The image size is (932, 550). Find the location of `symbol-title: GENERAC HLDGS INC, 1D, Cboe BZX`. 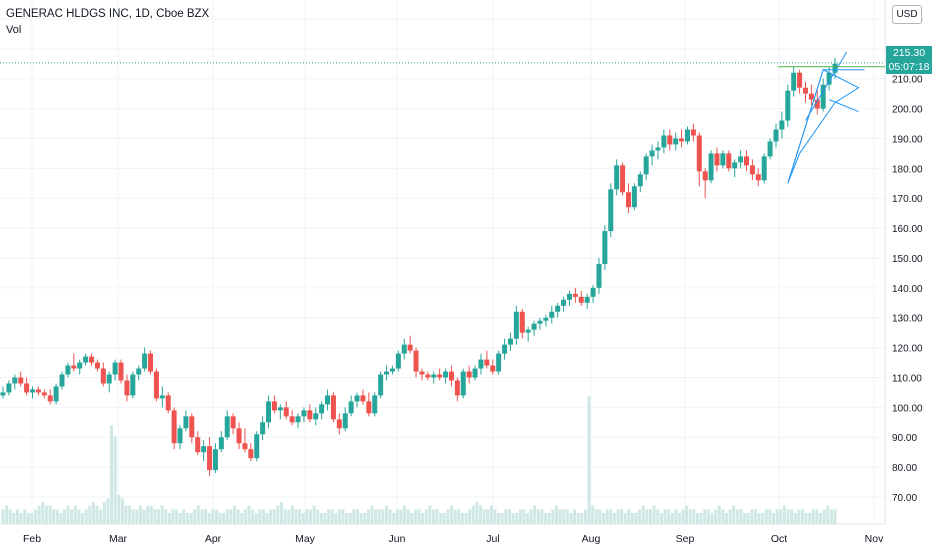

symbol-title: GENERAC HLDGS INC, 1D, Cboe BZX is located at coordinates (108, 14).